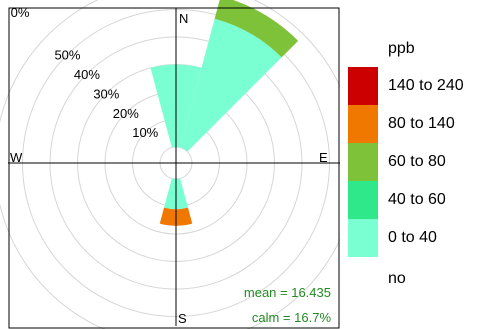 The height and width of the screenshot is (329, 486). I want to click on compass-north: N, so click(183, 18).